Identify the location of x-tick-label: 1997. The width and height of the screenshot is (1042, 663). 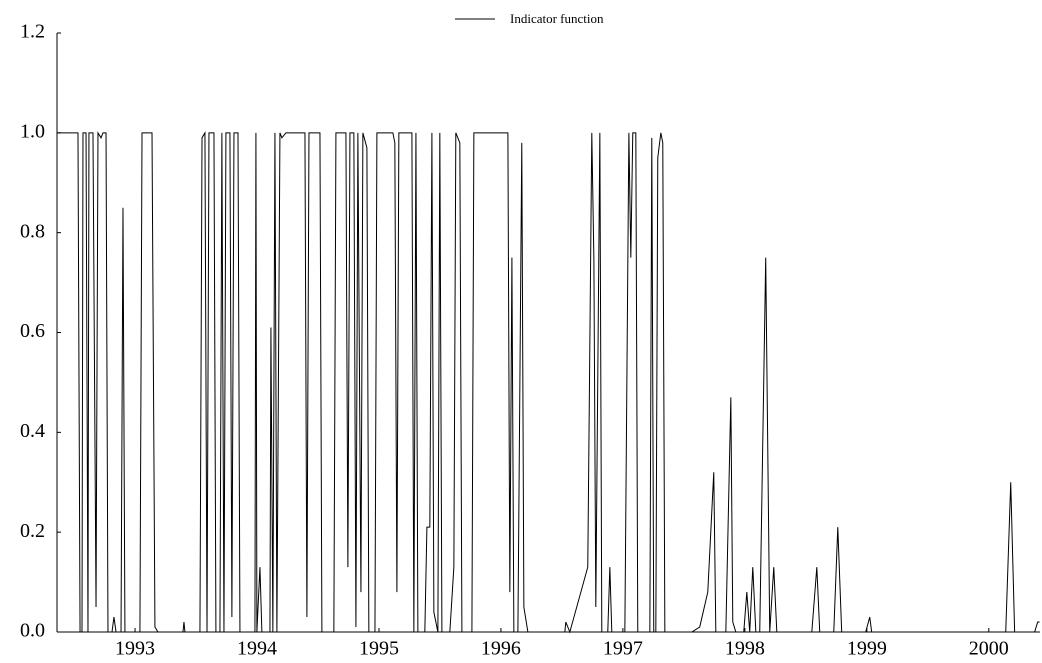
(623, 649).